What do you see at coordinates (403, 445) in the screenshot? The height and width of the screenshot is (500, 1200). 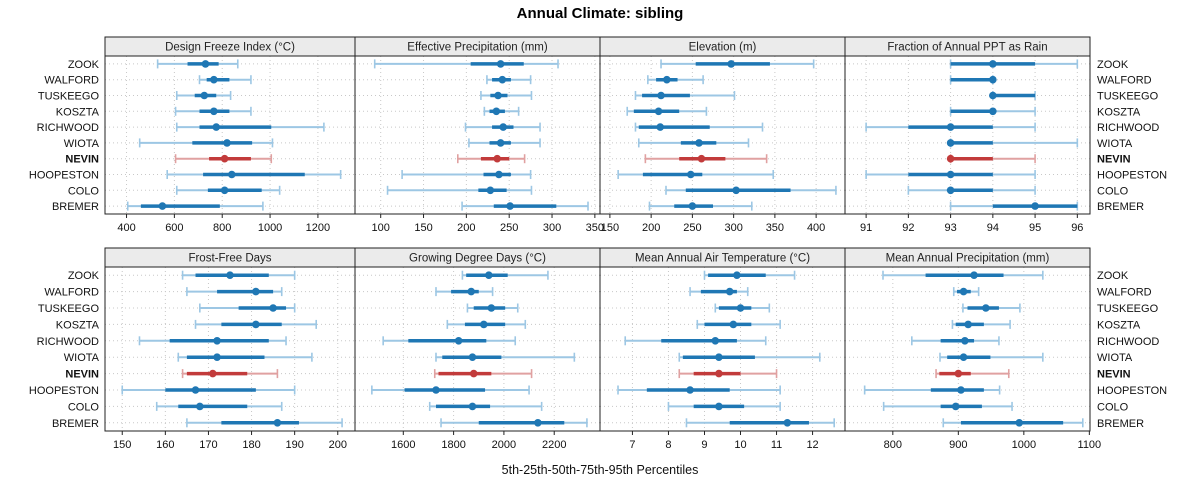 I see `x-tick-label: 1600` at bounding box center [403, 445].